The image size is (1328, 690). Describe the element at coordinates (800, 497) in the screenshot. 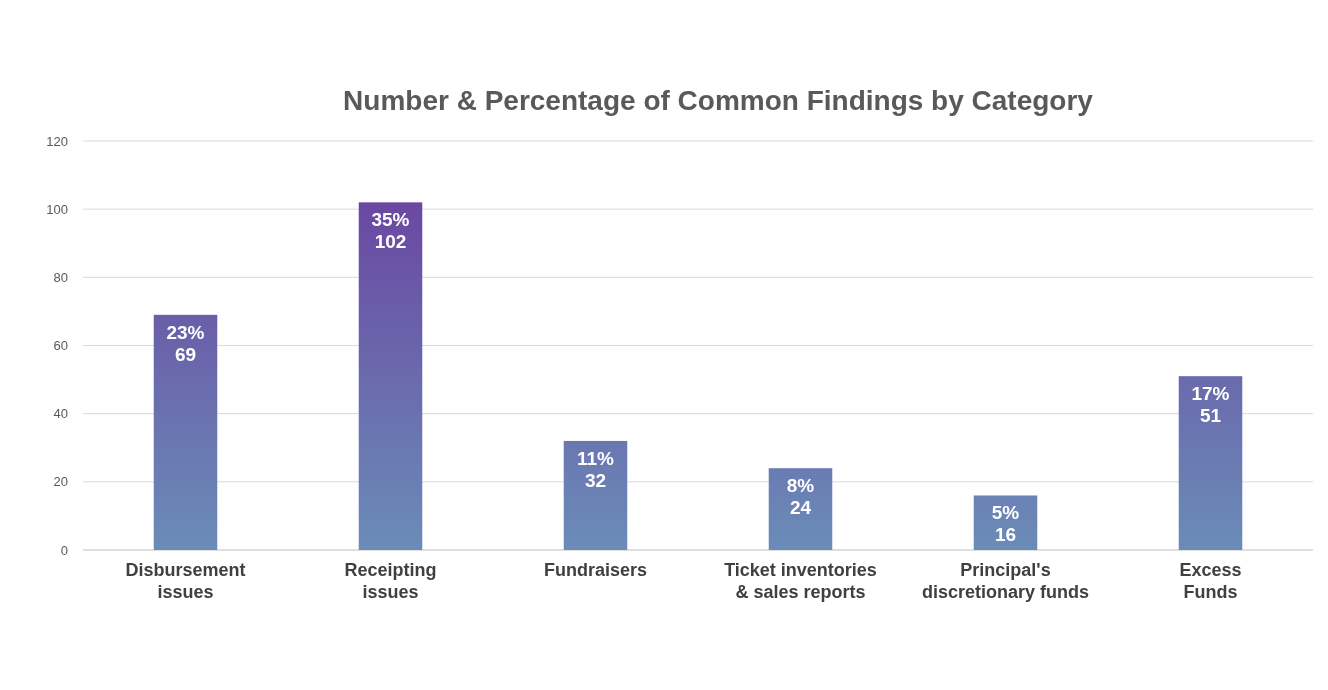

I see `data-label: 8% 24` at that location.